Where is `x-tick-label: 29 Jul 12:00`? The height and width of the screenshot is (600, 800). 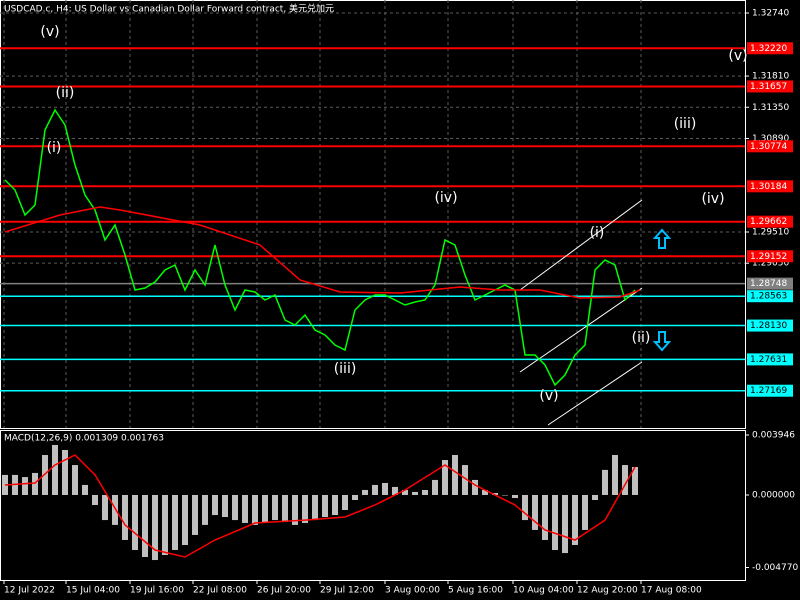
x-tick-label: 29 Jul 12:00 is located at coordinates (347, 591).